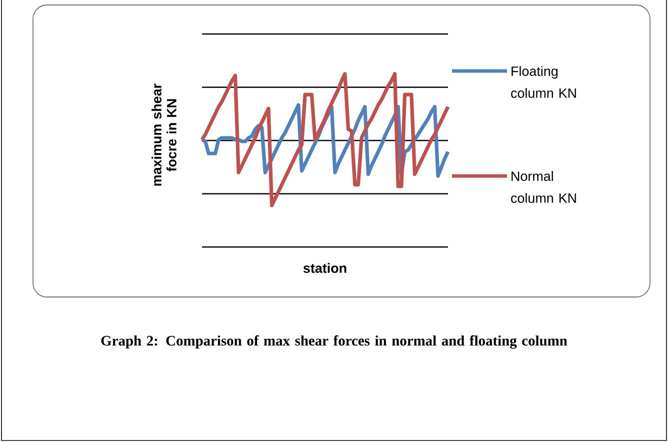  I want to click on legend-label: Normal column KN, so click(543, 187).